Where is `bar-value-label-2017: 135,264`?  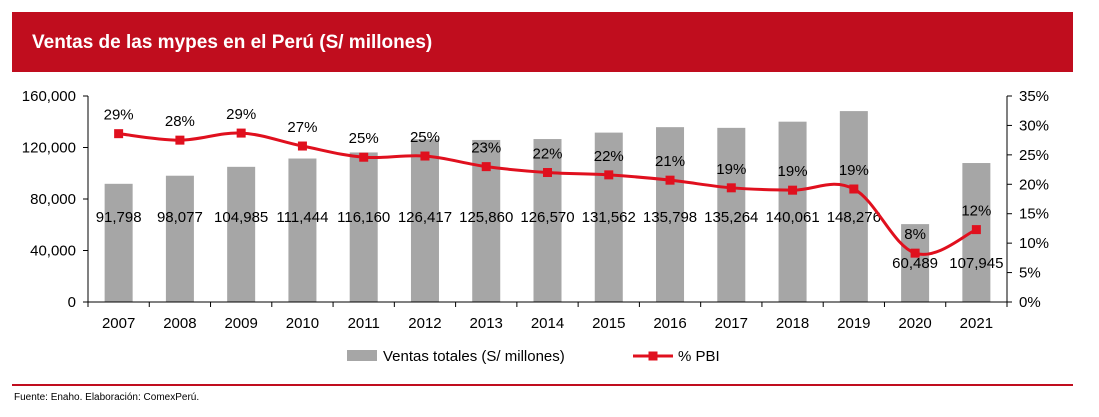 bar-value-label-2017: 135,264 is located at coordinates (731, 217).